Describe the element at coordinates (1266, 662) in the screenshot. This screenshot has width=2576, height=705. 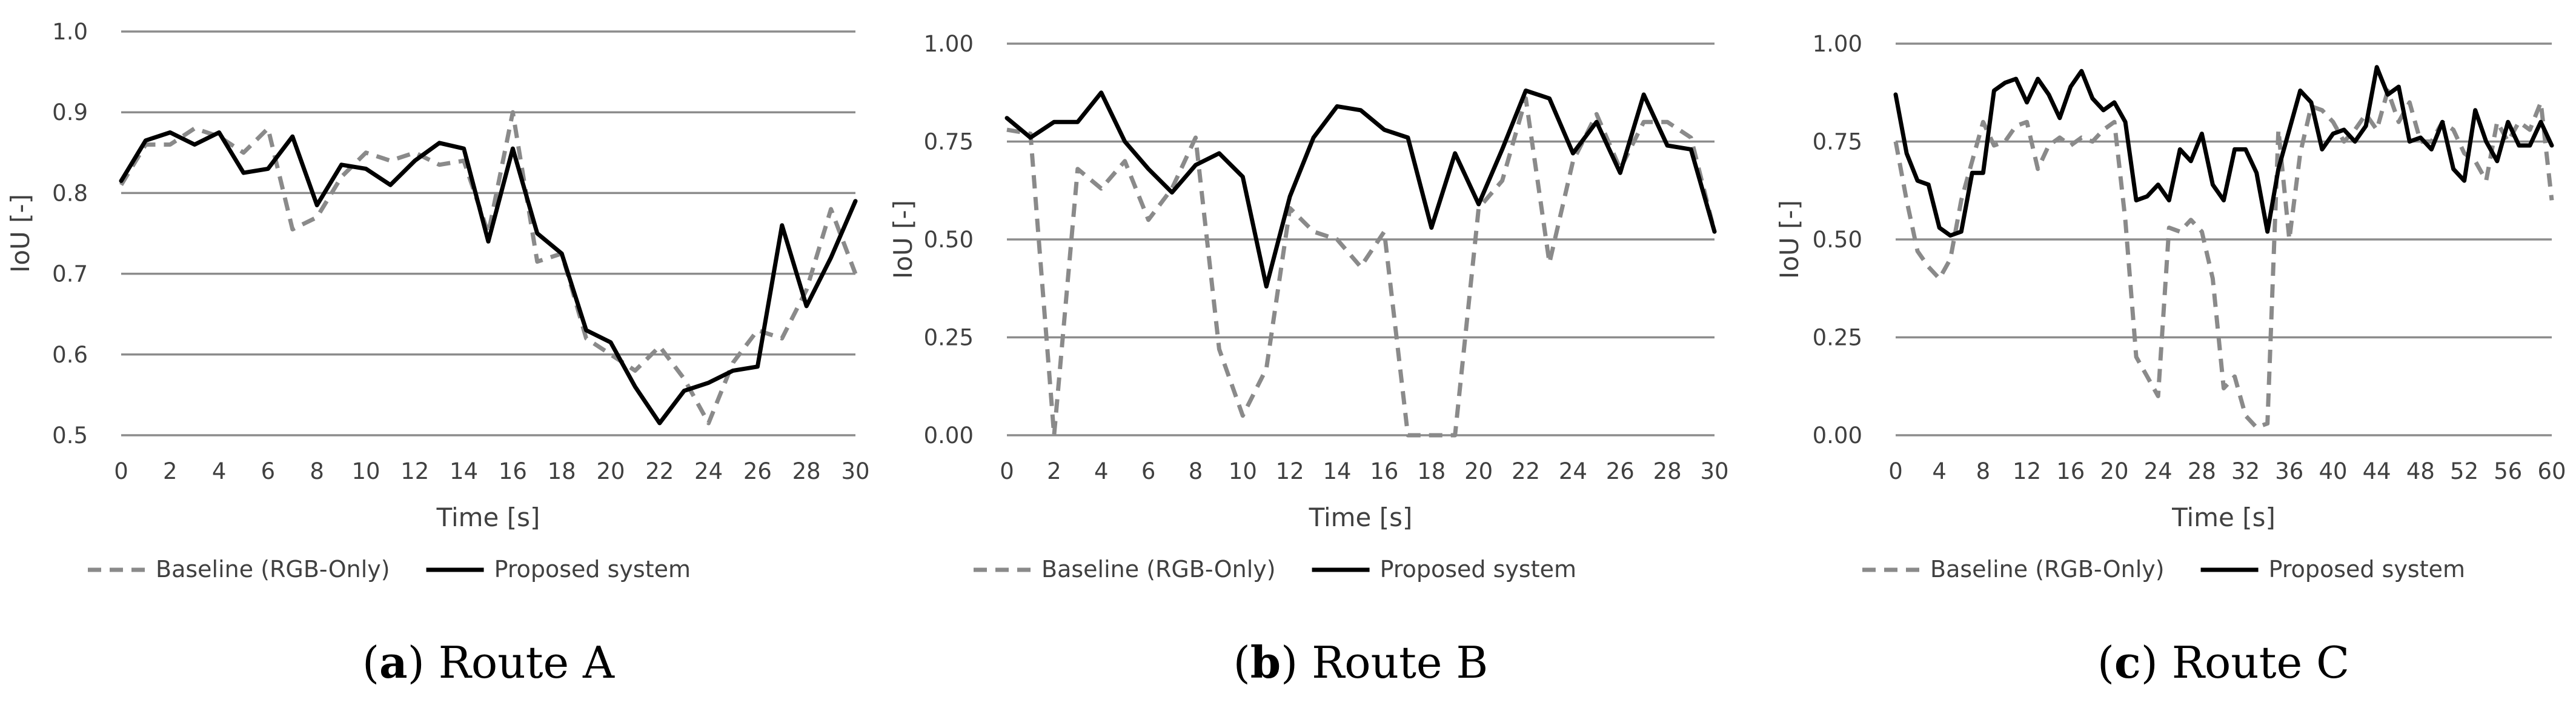
I see `caption-letter: b` at that location.